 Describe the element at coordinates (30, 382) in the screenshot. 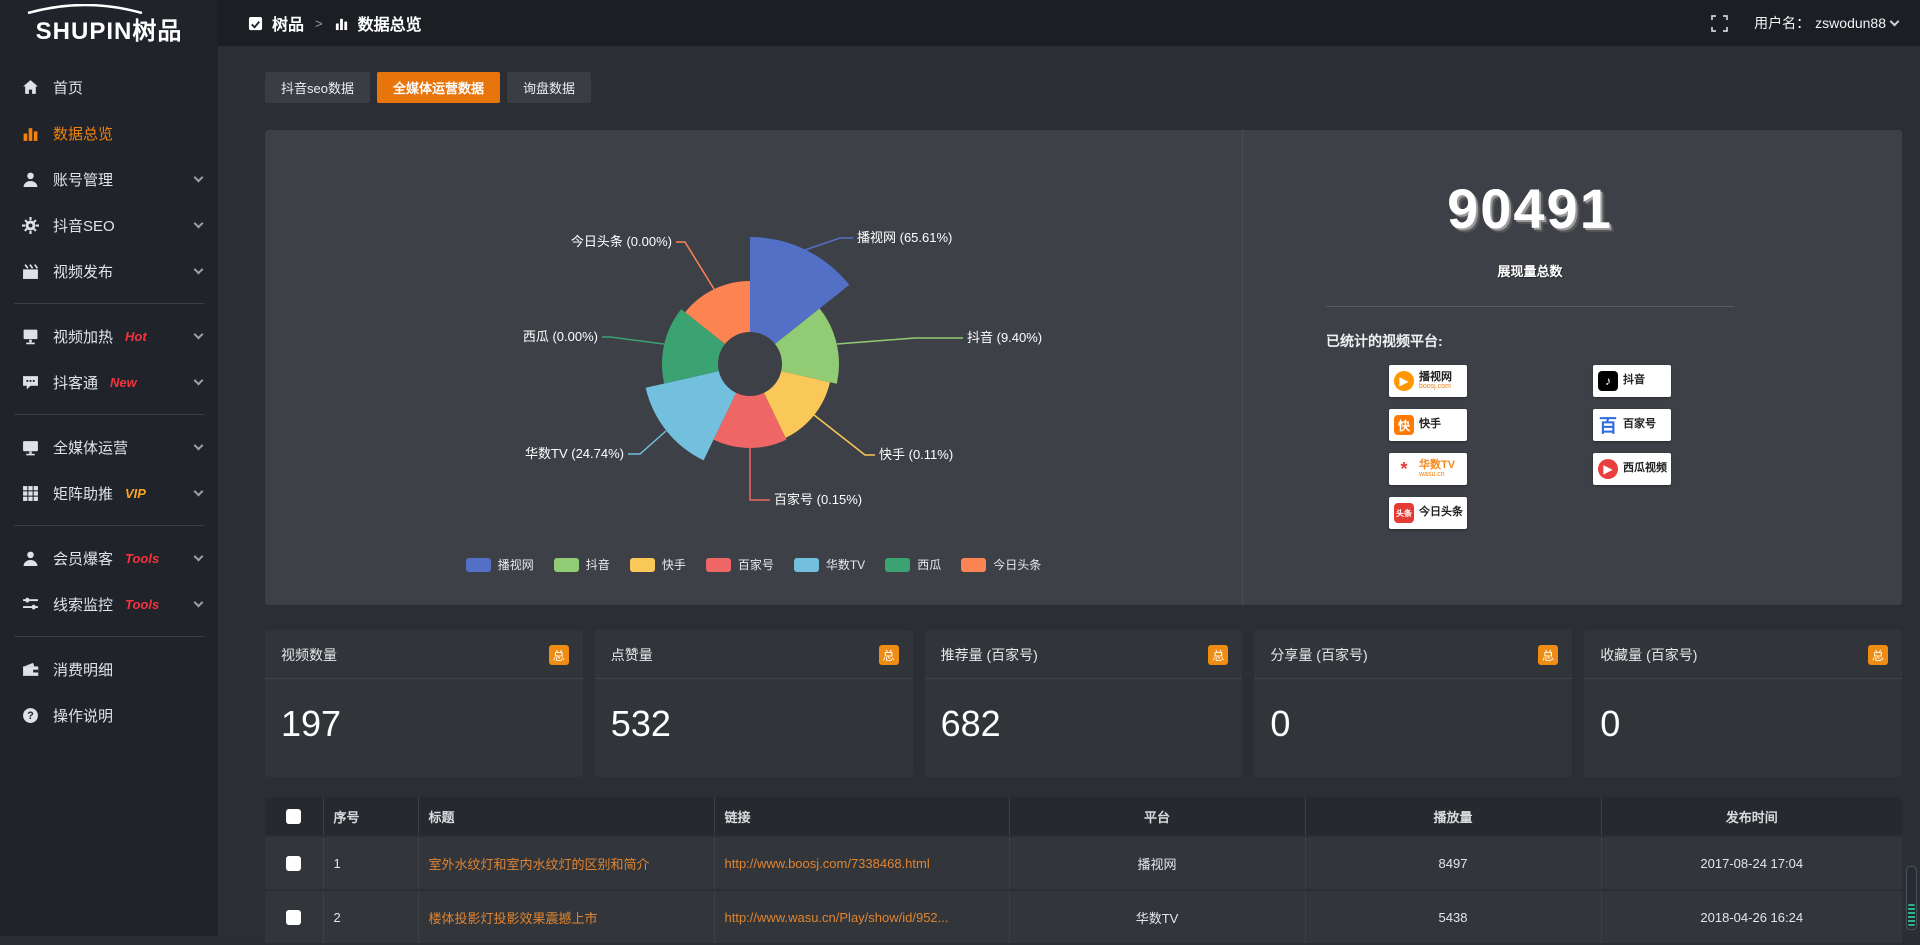

I see `douketong-icon` at that location.